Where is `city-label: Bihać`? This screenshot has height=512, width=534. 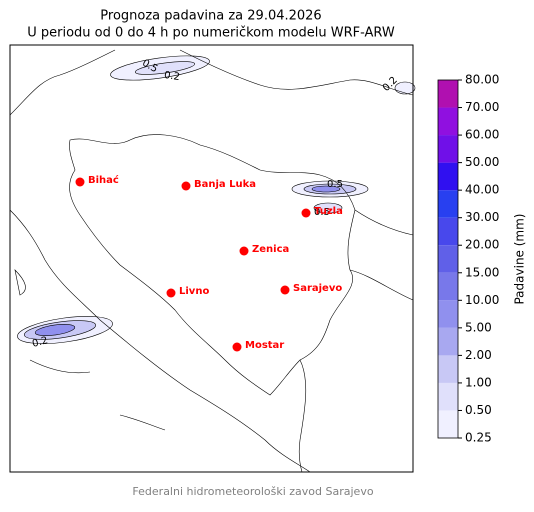
city-label: Bihać is located at coordinates (103, 180).